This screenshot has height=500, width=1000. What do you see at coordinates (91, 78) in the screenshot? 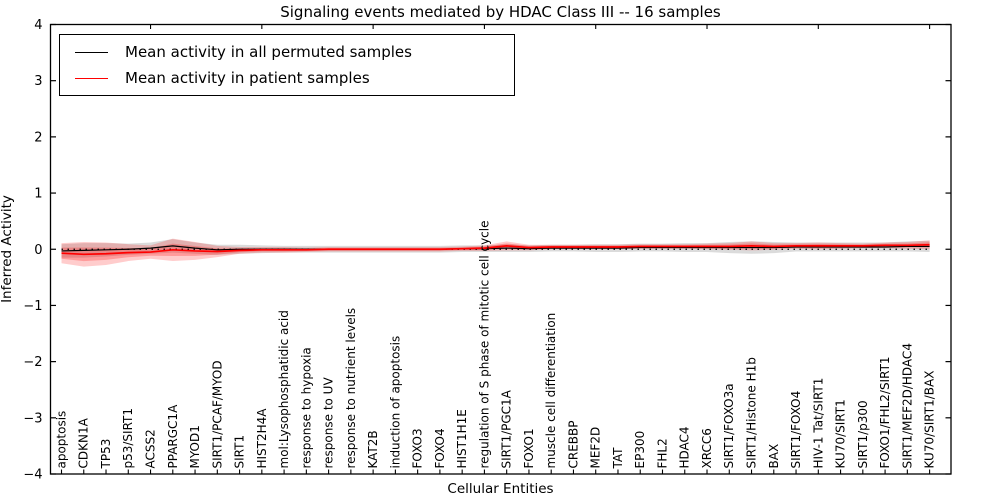
I see `patient-line-swatch` at bounding box center [91, 78].